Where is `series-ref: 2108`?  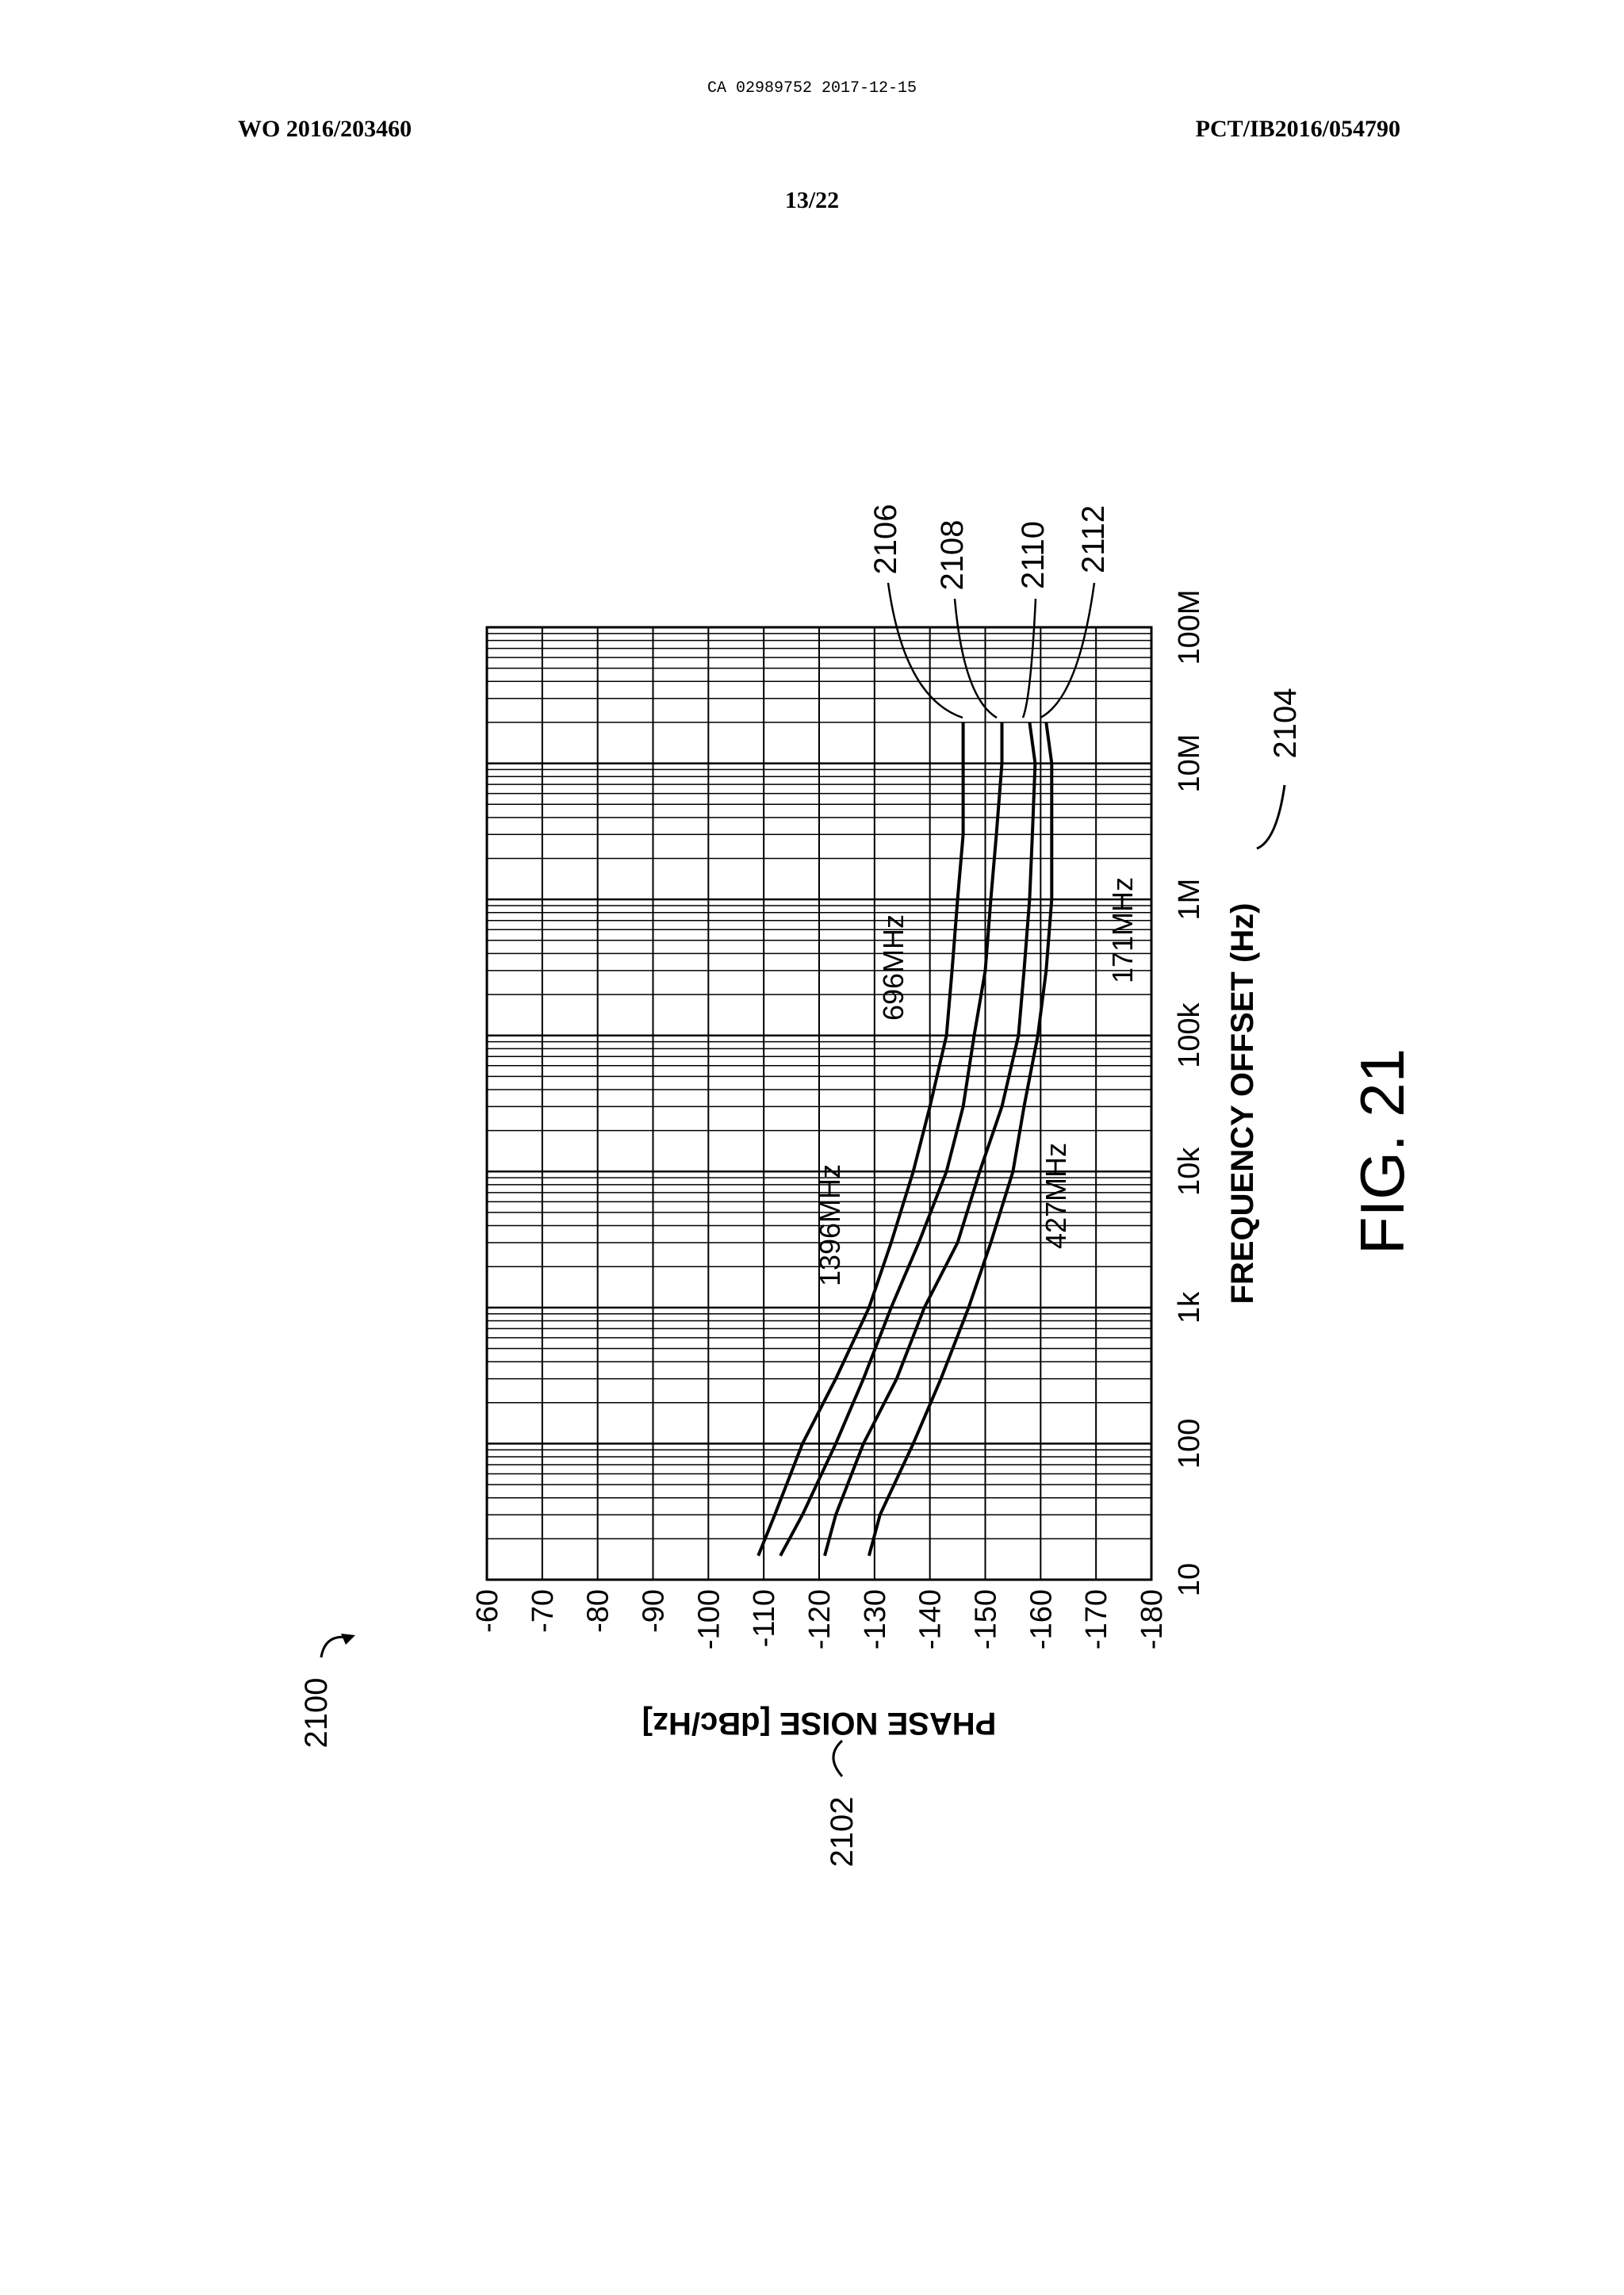
series-ref: 2108 is located at coordinates (952, 556).